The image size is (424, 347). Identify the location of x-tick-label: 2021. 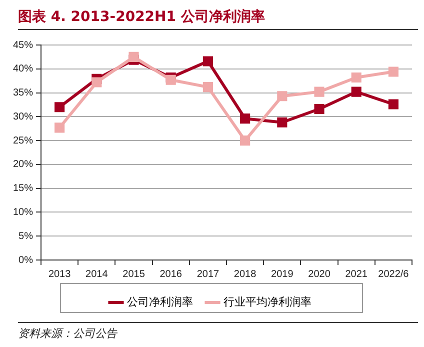
(356, 274).